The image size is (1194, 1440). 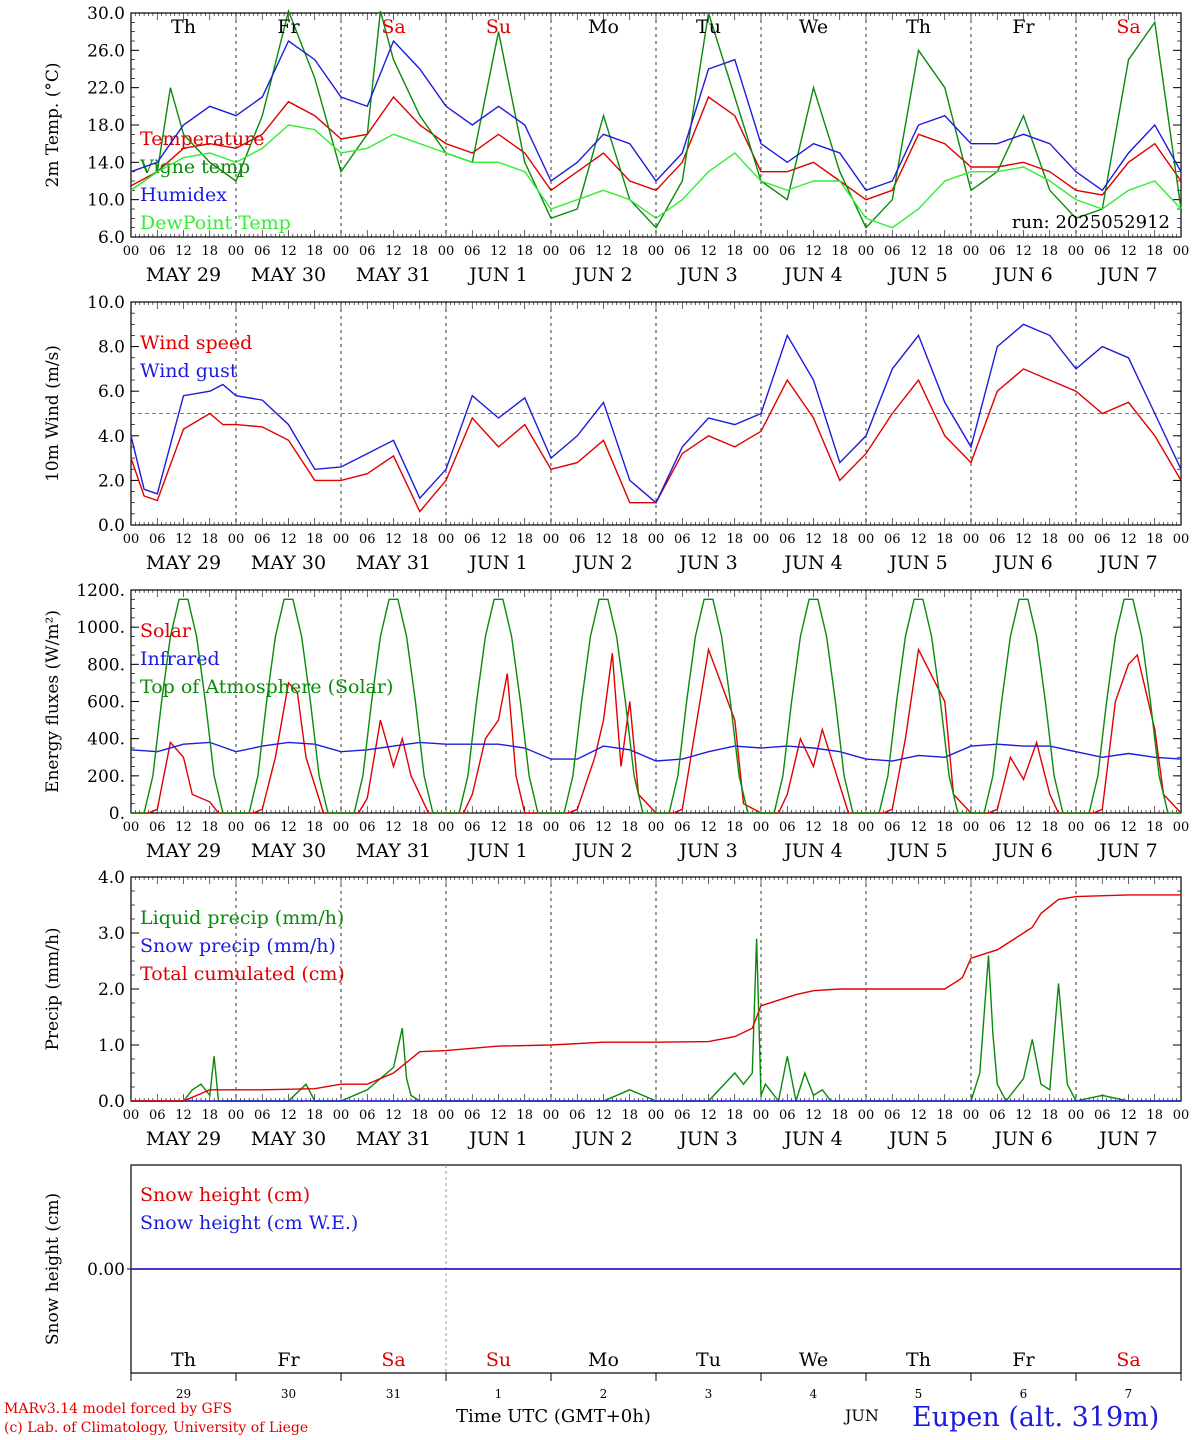 What do you see at coordinates (215, 223) in the screenshot?
I see `legend-entry: DewPoint Temp` at bounding box center [215, 223].